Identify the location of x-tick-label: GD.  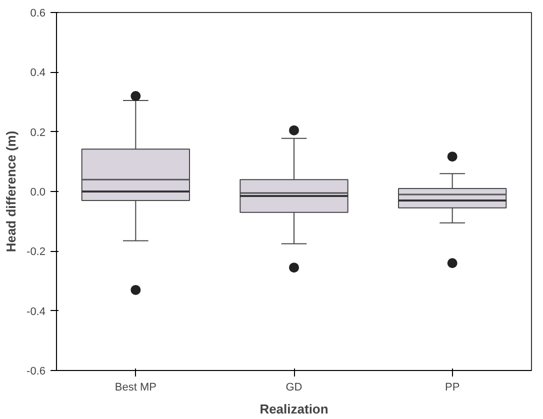
(294, 388).